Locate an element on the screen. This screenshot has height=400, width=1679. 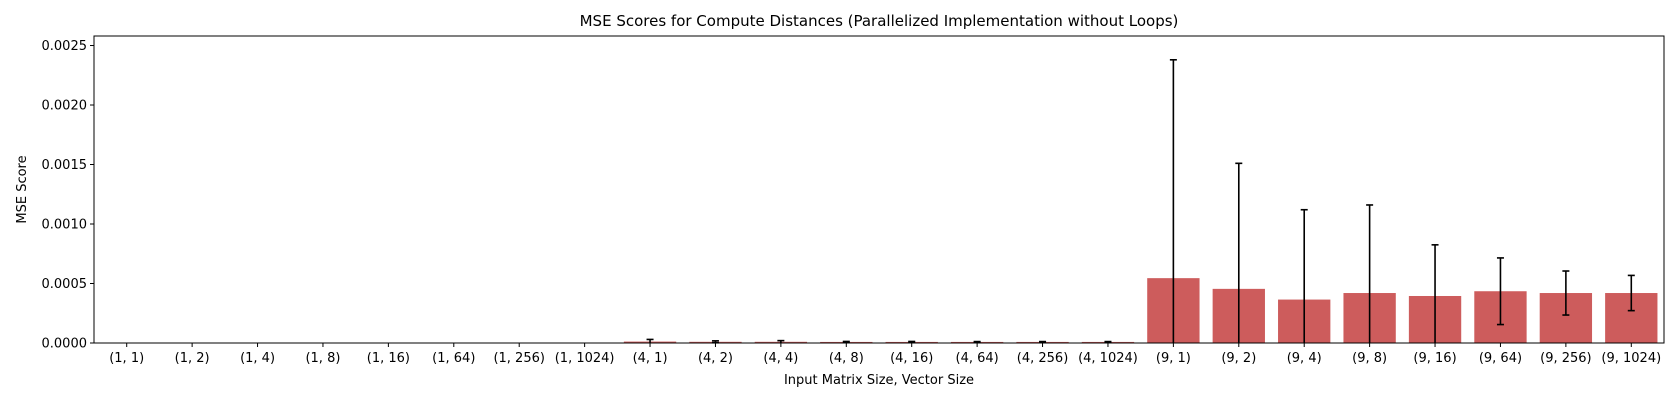
y-axis-label: MSE Score is located at coordinates (22, 189).